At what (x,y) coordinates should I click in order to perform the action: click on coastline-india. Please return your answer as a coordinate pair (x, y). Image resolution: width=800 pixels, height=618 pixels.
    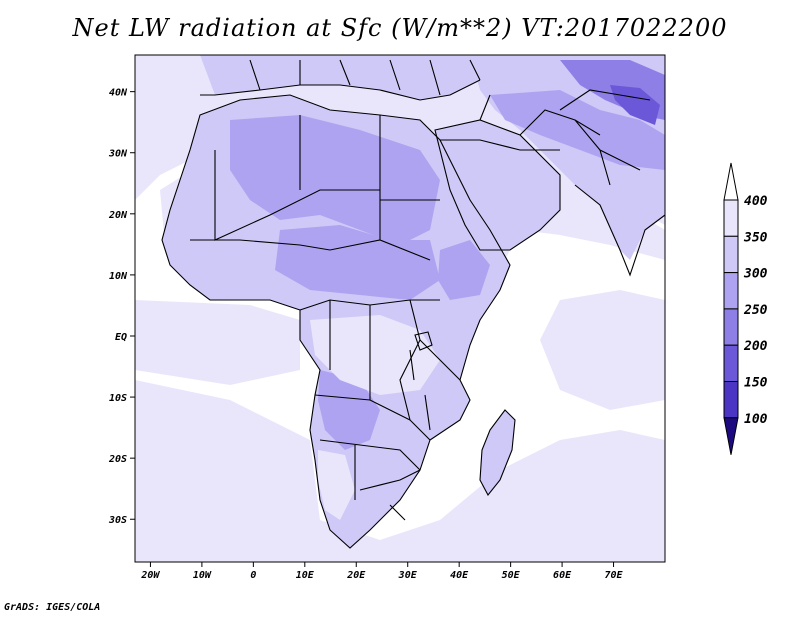
    Looking at the image, I should click on (619, 230).